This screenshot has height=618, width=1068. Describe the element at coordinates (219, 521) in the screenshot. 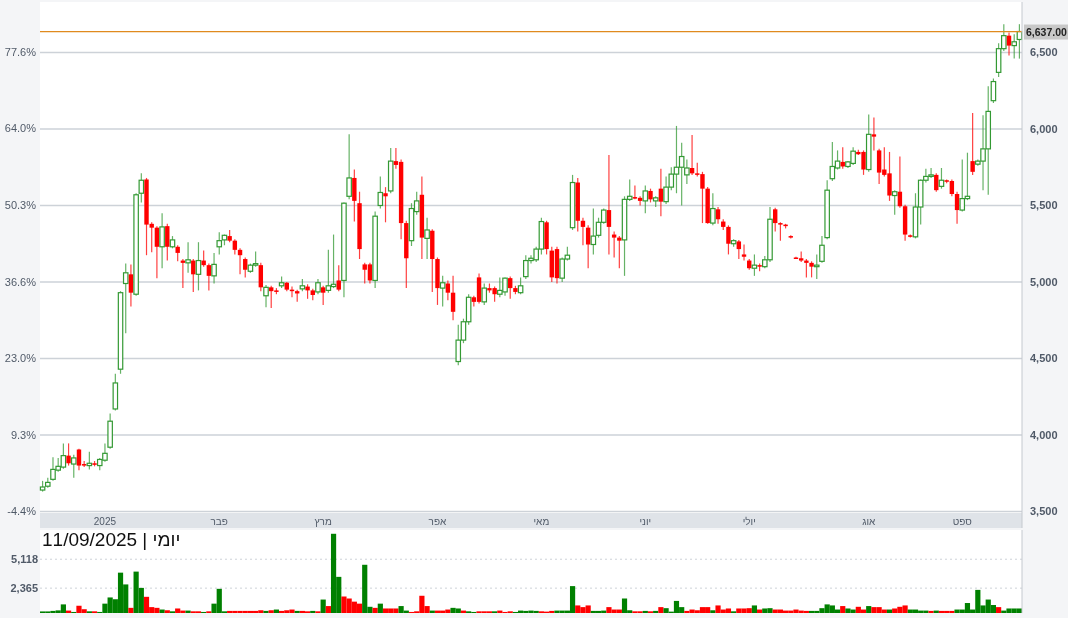

I see `x-tick-label: פבר` at that location.